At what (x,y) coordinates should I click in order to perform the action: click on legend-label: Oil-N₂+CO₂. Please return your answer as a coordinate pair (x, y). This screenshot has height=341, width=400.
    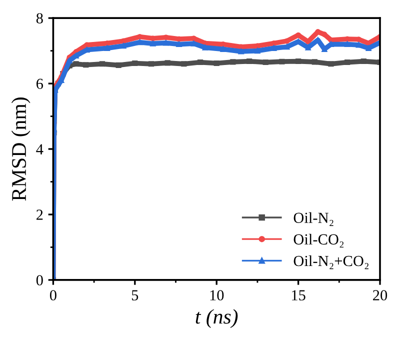
    Looking at the image, I should click on (331, 262).